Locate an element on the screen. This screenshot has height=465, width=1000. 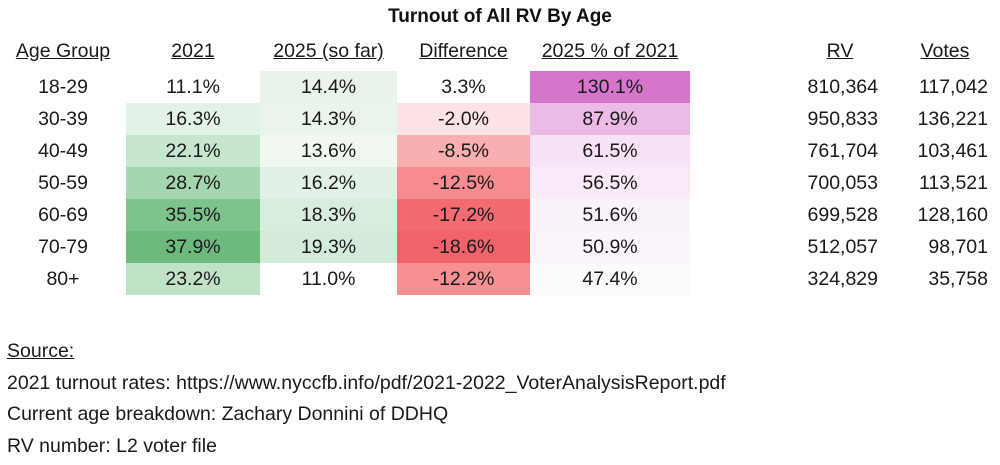
votes-cell: 117,042 is located at coordinates (953, 87).